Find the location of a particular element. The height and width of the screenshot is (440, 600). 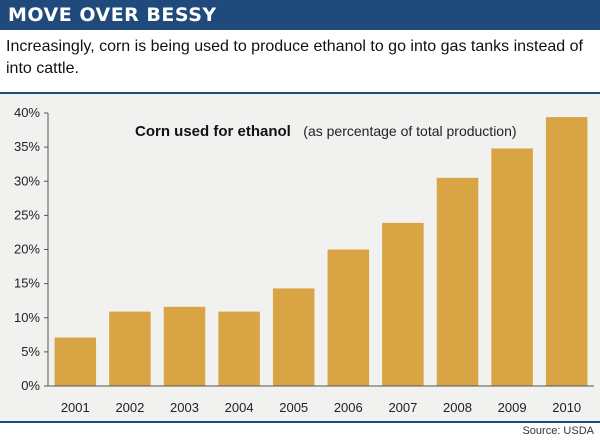

y-tick-label: 15% is located at coordinates (27, 283).